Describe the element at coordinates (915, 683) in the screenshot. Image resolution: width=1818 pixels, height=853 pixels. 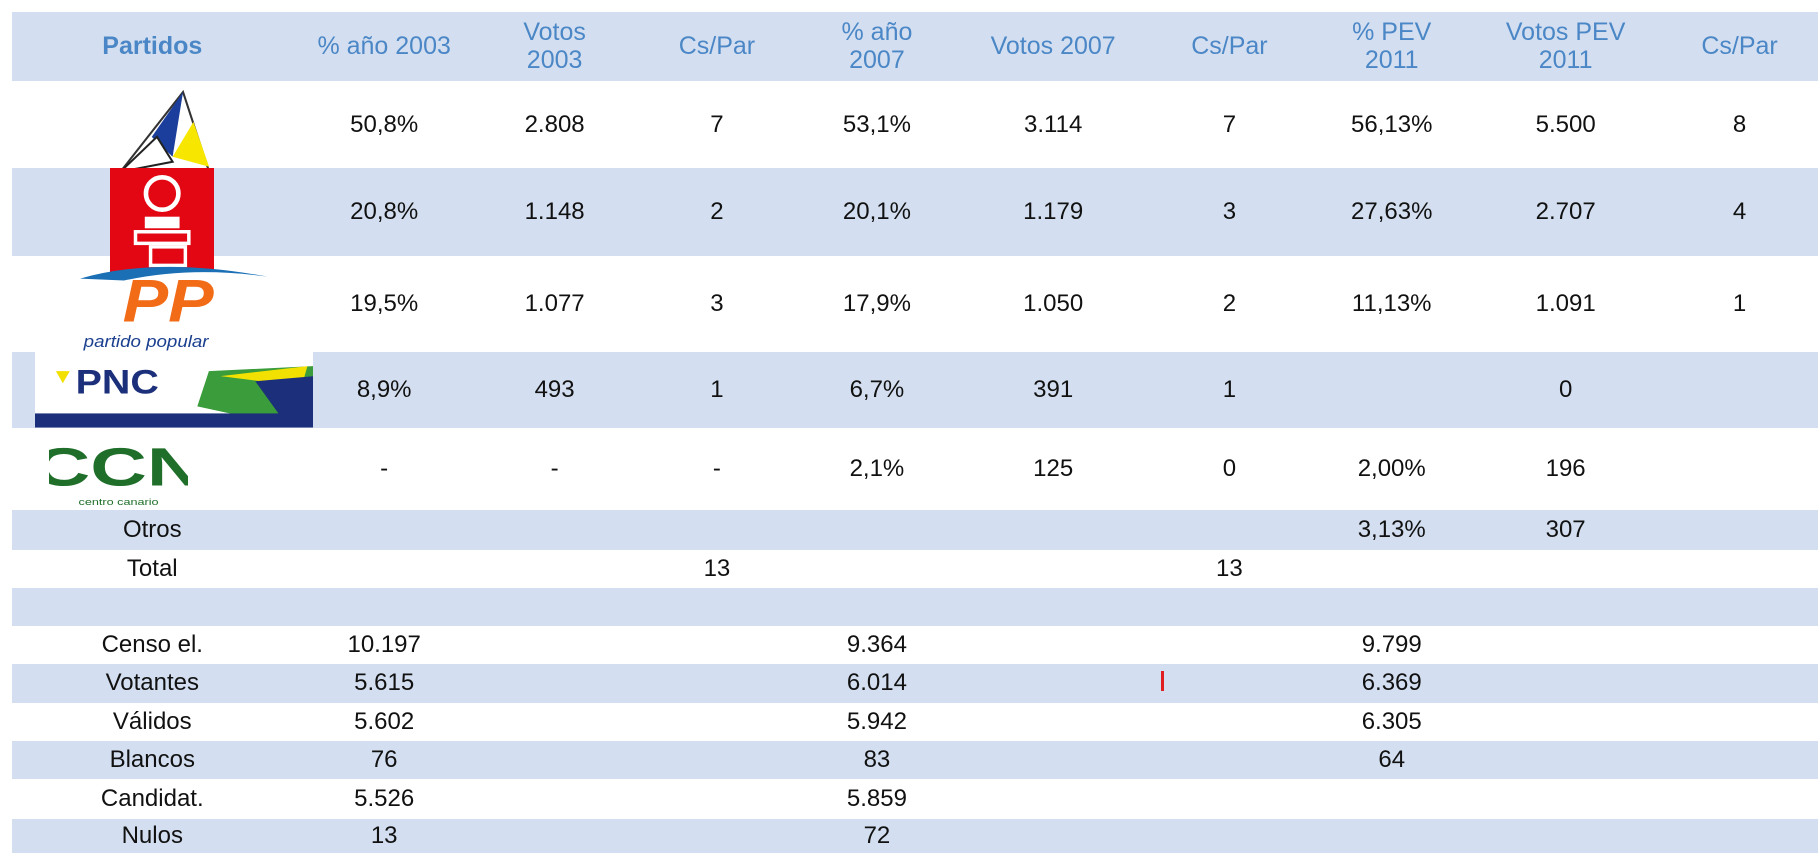
I see `table-row: Votantes 5.615 6.014 6.369` at that location.